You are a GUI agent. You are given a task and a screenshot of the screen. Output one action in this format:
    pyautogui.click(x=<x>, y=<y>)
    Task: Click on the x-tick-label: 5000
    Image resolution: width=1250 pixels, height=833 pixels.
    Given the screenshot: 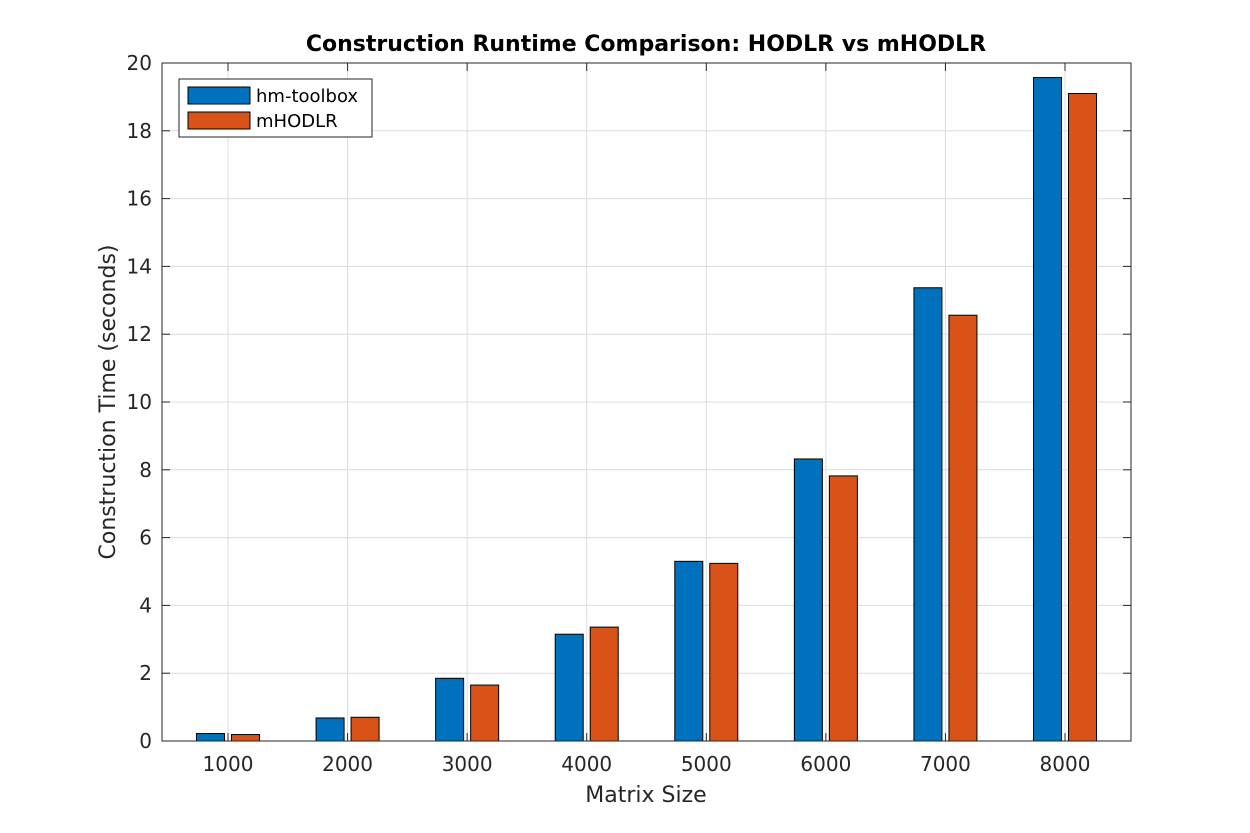 What is the action you would take?
    pyautogui.click(x=706, y=764)
    